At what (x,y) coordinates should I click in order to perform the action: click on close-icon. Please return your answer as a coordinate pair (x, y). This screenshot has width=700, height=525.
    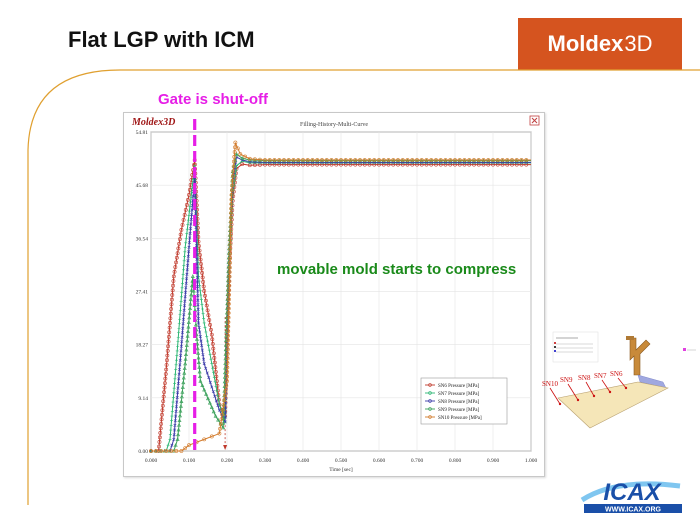
    Looking at the image, I should click on (534, 120).